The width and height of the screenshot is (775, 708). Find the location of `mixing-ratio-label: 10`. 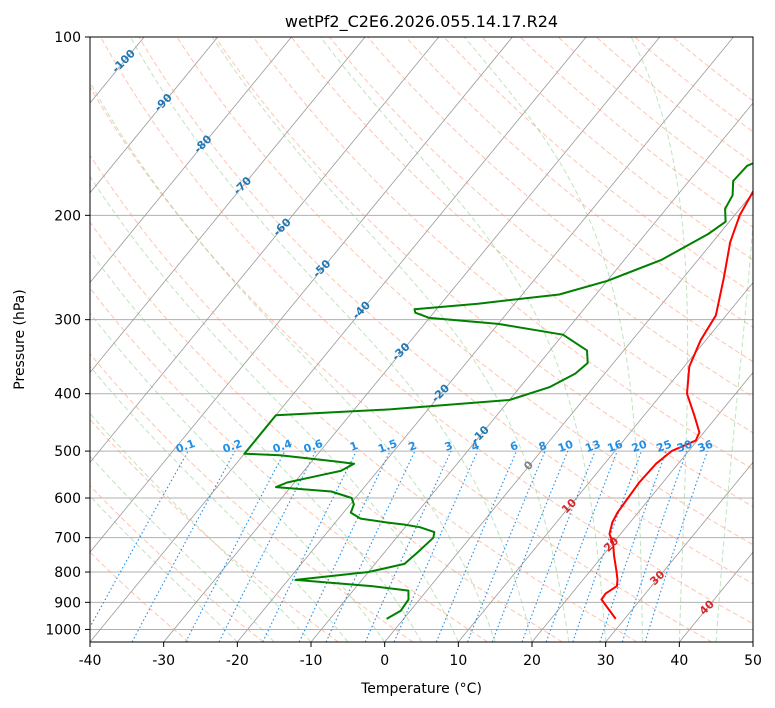

mixing-ratio-label: 10 is located at coordinates (565, 447).